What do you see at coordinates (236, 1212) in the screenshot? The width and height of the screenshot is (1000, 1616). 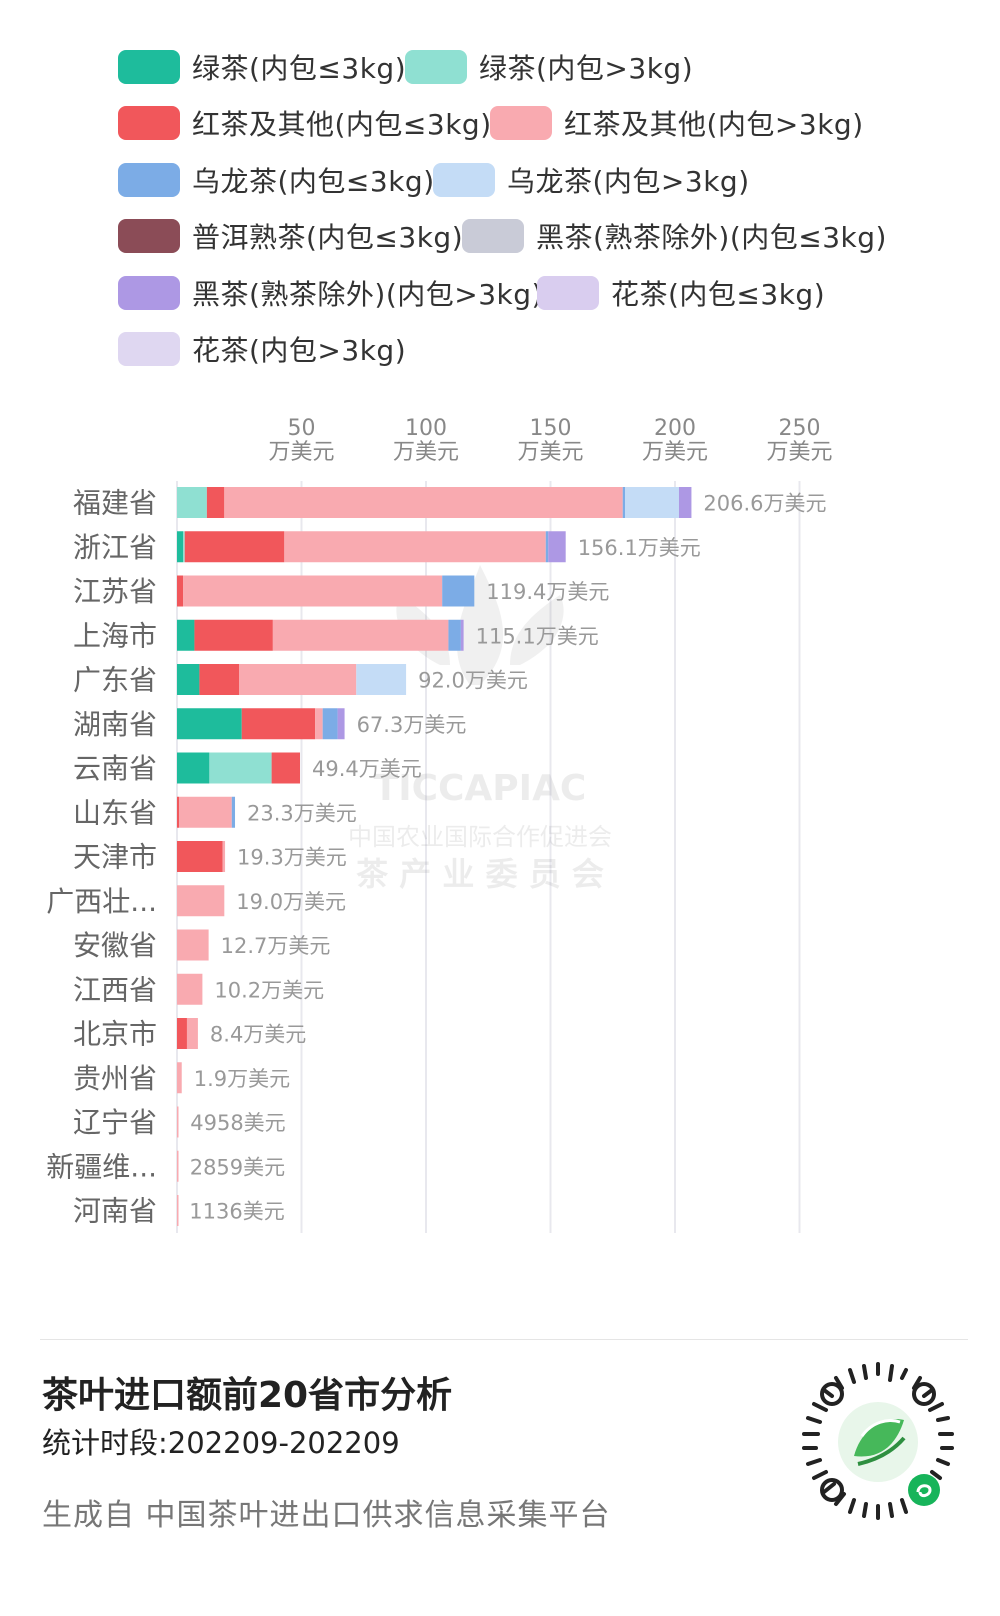 I see `bar-value-label: 1136美元` at bounding box center [236, 1212].